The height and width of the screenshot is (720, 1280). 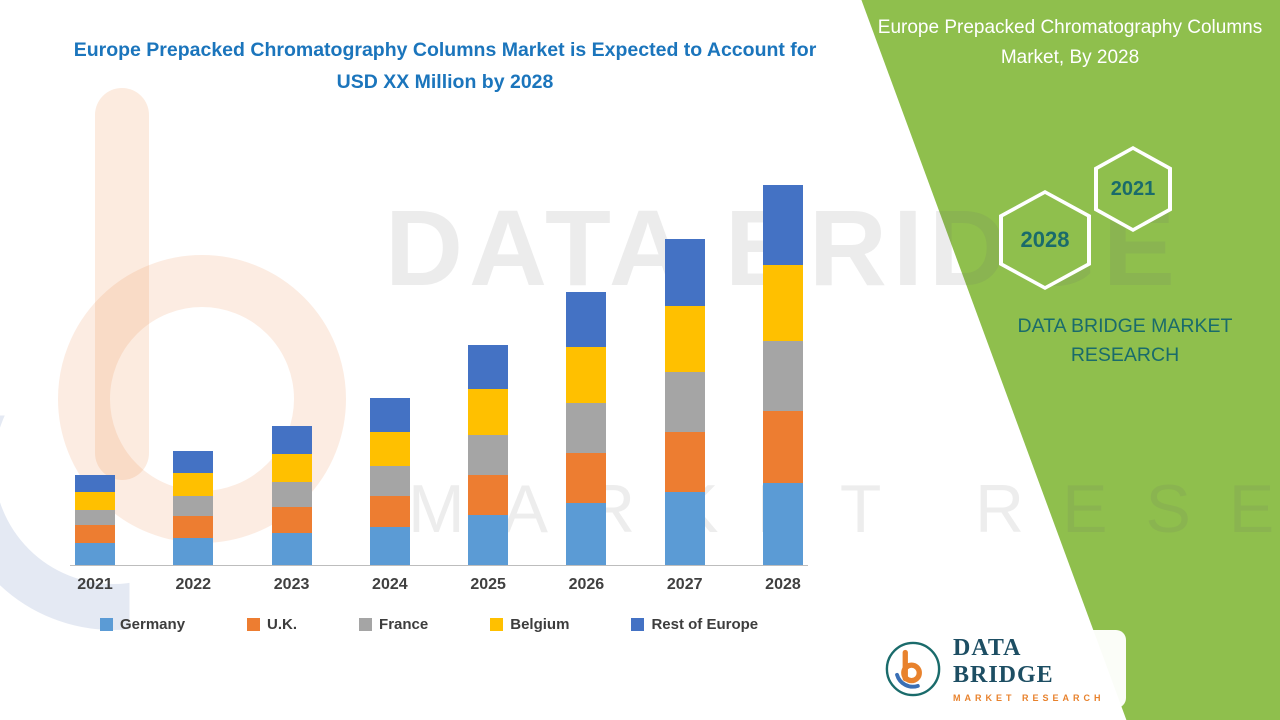 I want to click on legend-item-france: France, so click(x=393, y=624).